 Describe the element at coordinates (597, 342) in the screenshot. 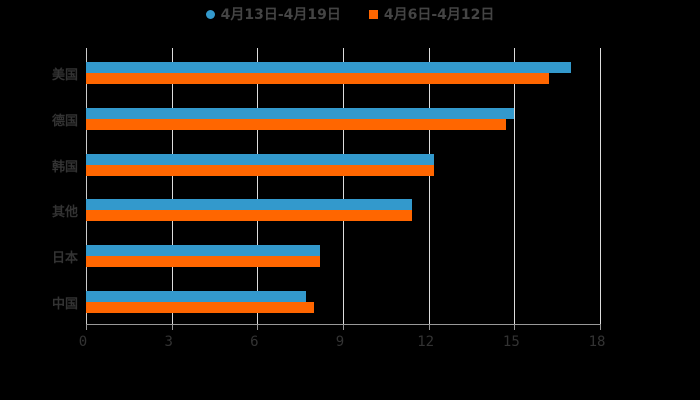

I see `x-tick-label: 18` at that location.